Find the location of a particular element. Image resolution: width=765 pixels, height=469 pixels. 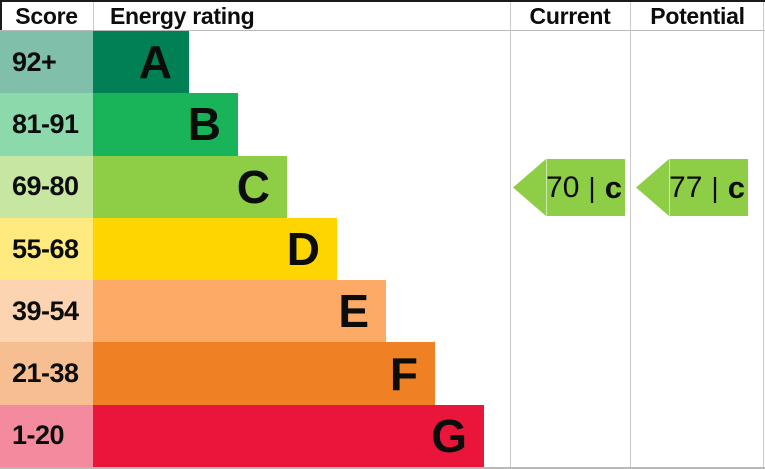

header-left-border is located at coordinates (1, 15).